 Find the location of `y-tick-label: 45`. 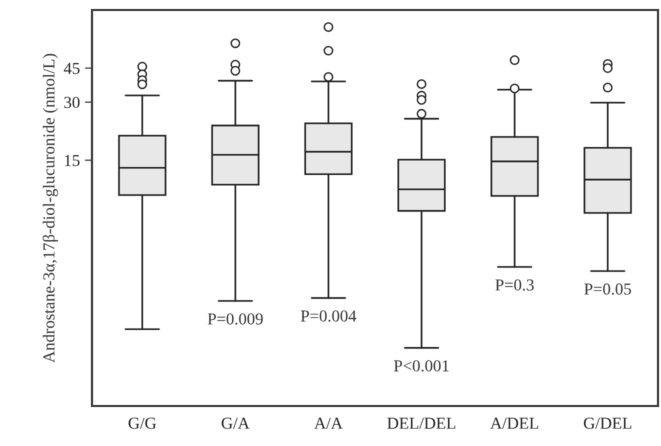

y-tick-label: 45 is located at coordinates (72, 68).